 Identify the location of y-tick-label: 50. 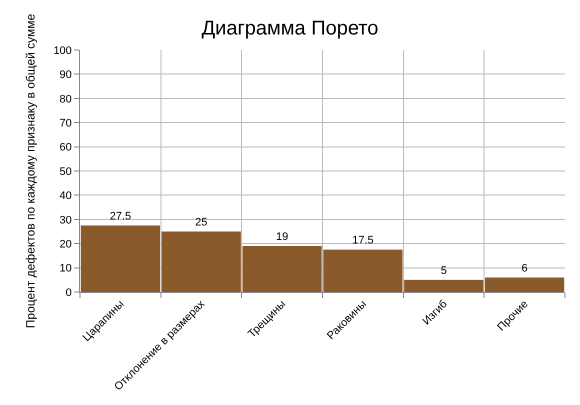
(66, 172).